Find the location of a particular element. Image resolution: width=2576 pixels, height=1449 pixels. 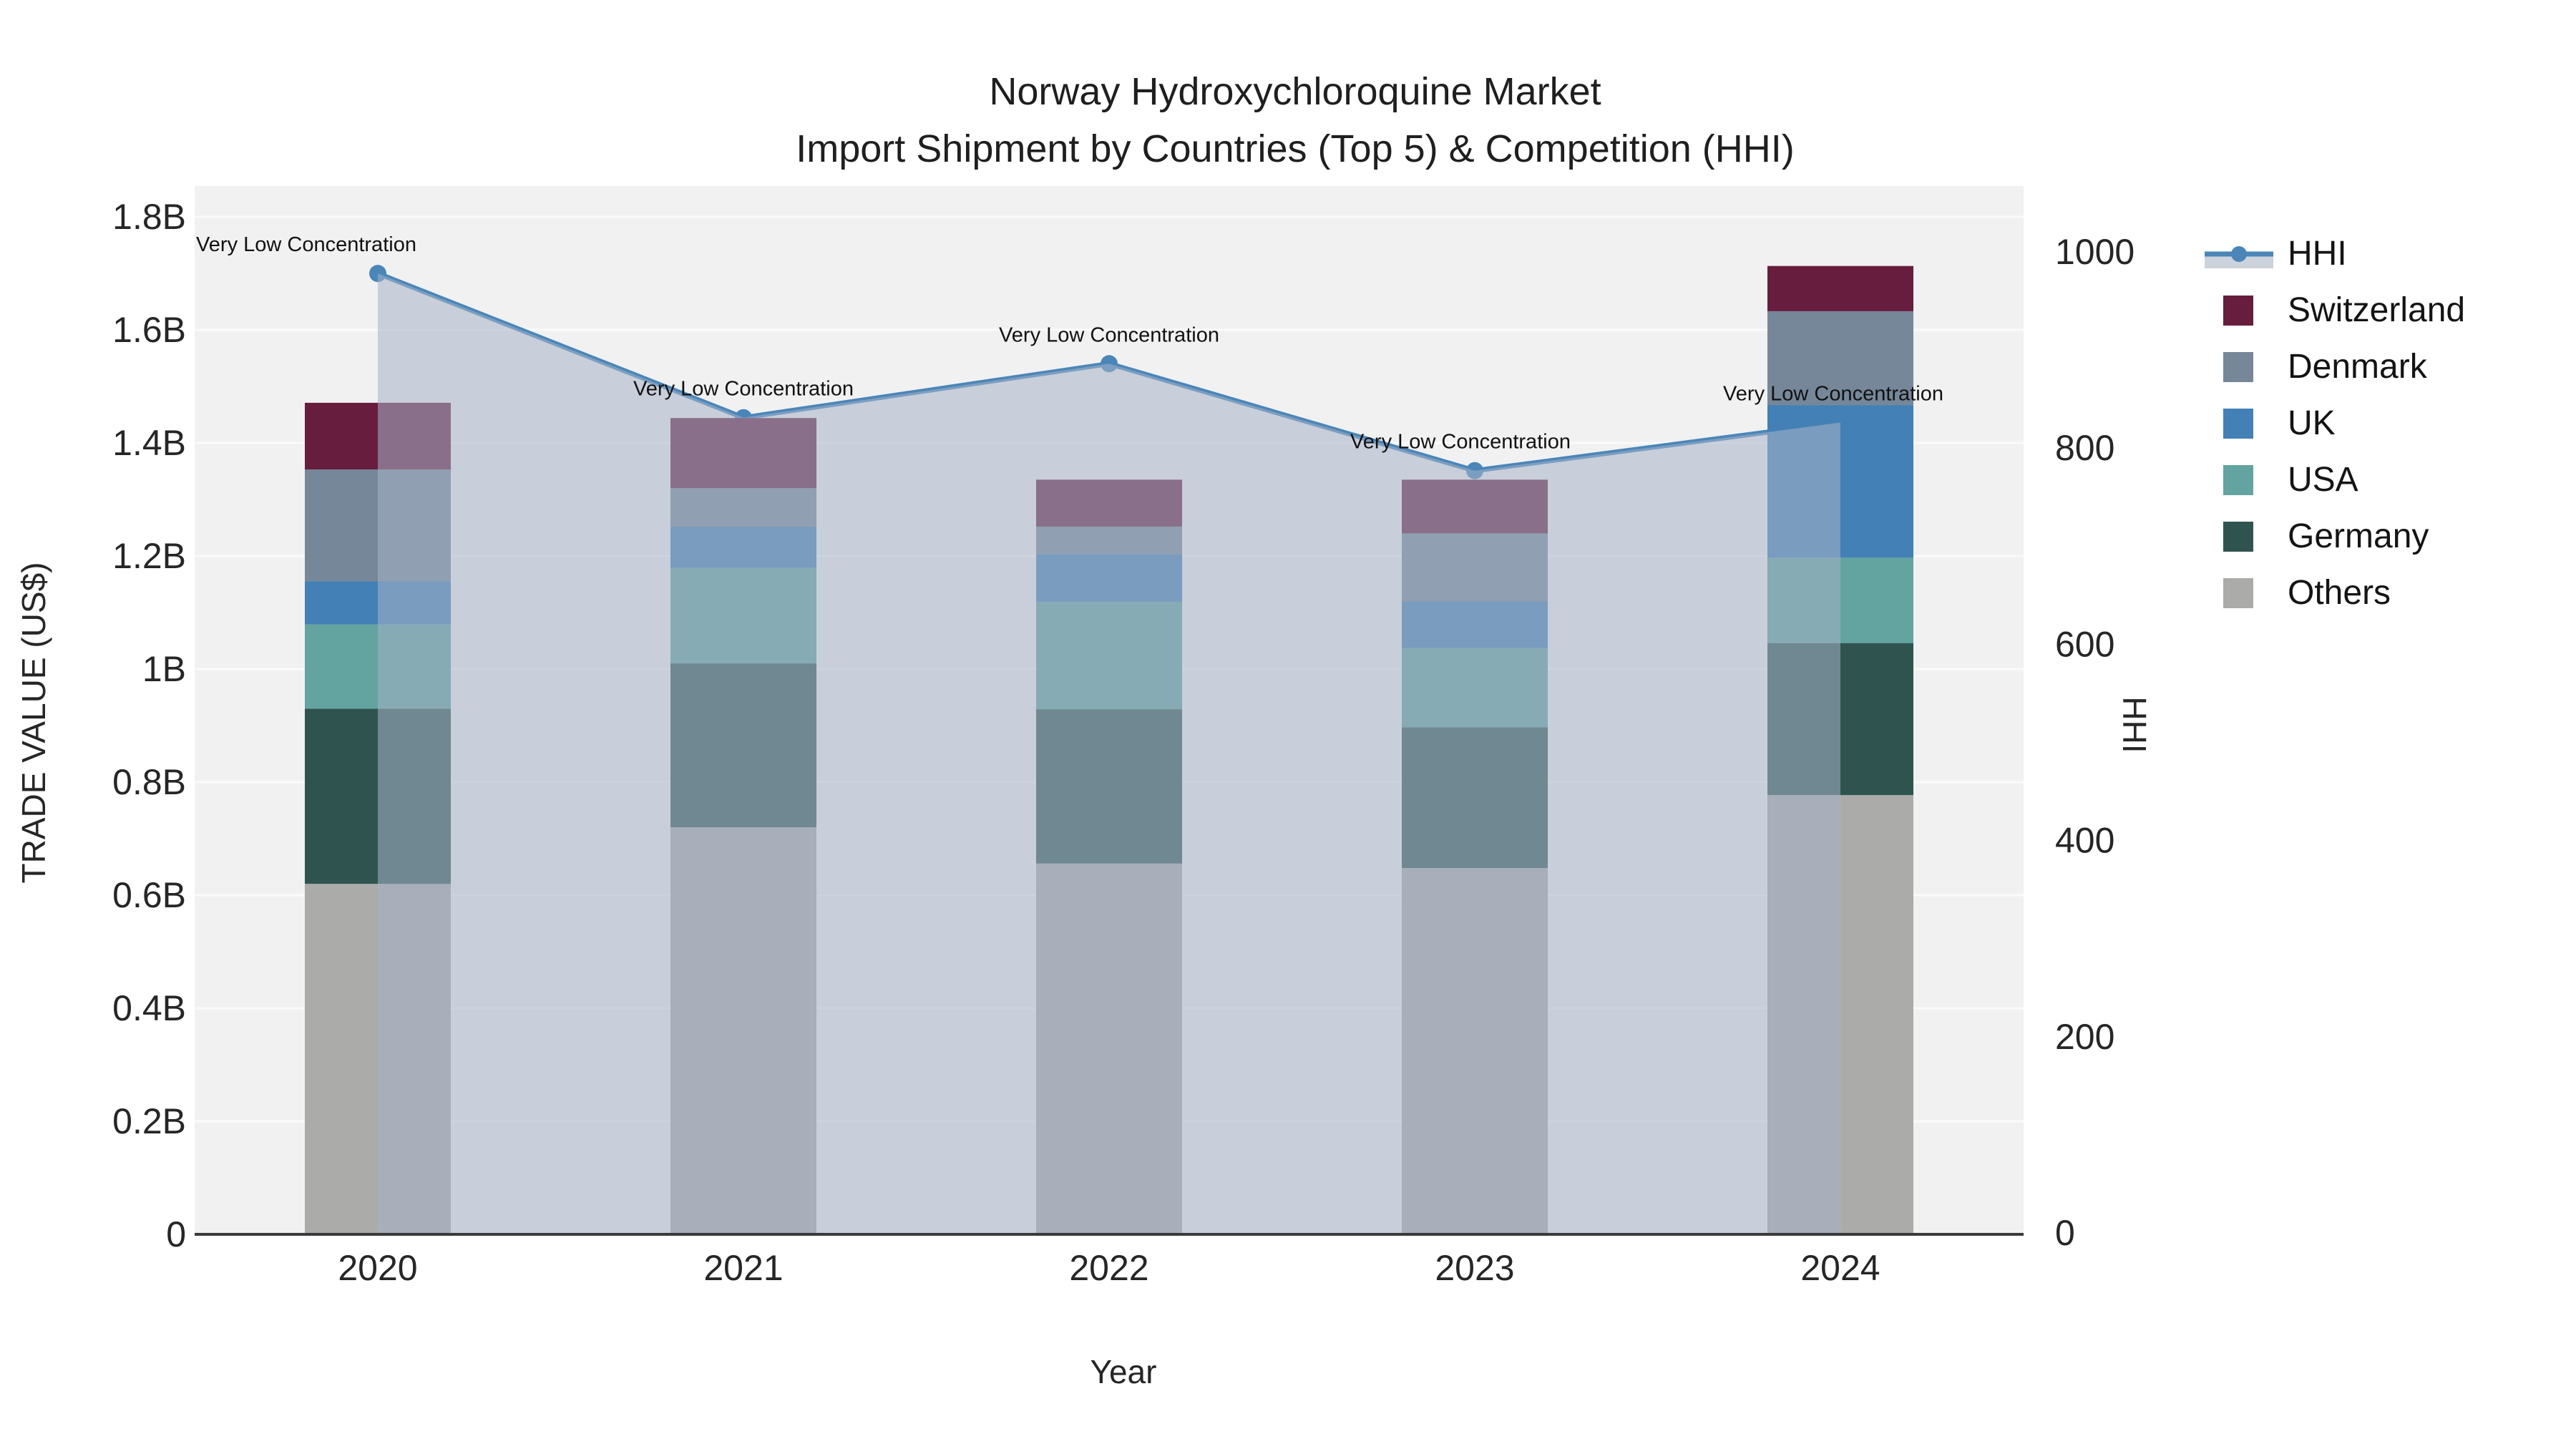

legend-label: HHI is located at coordinates (2317, 254).